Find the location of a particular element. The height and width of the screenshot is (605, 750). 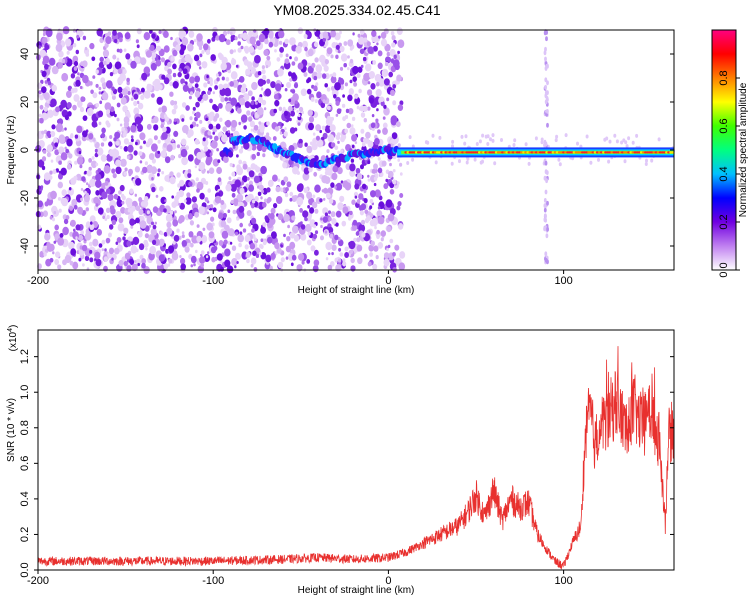

colorbar-tick-label: 0.0 is located at coordinates (724, 269).